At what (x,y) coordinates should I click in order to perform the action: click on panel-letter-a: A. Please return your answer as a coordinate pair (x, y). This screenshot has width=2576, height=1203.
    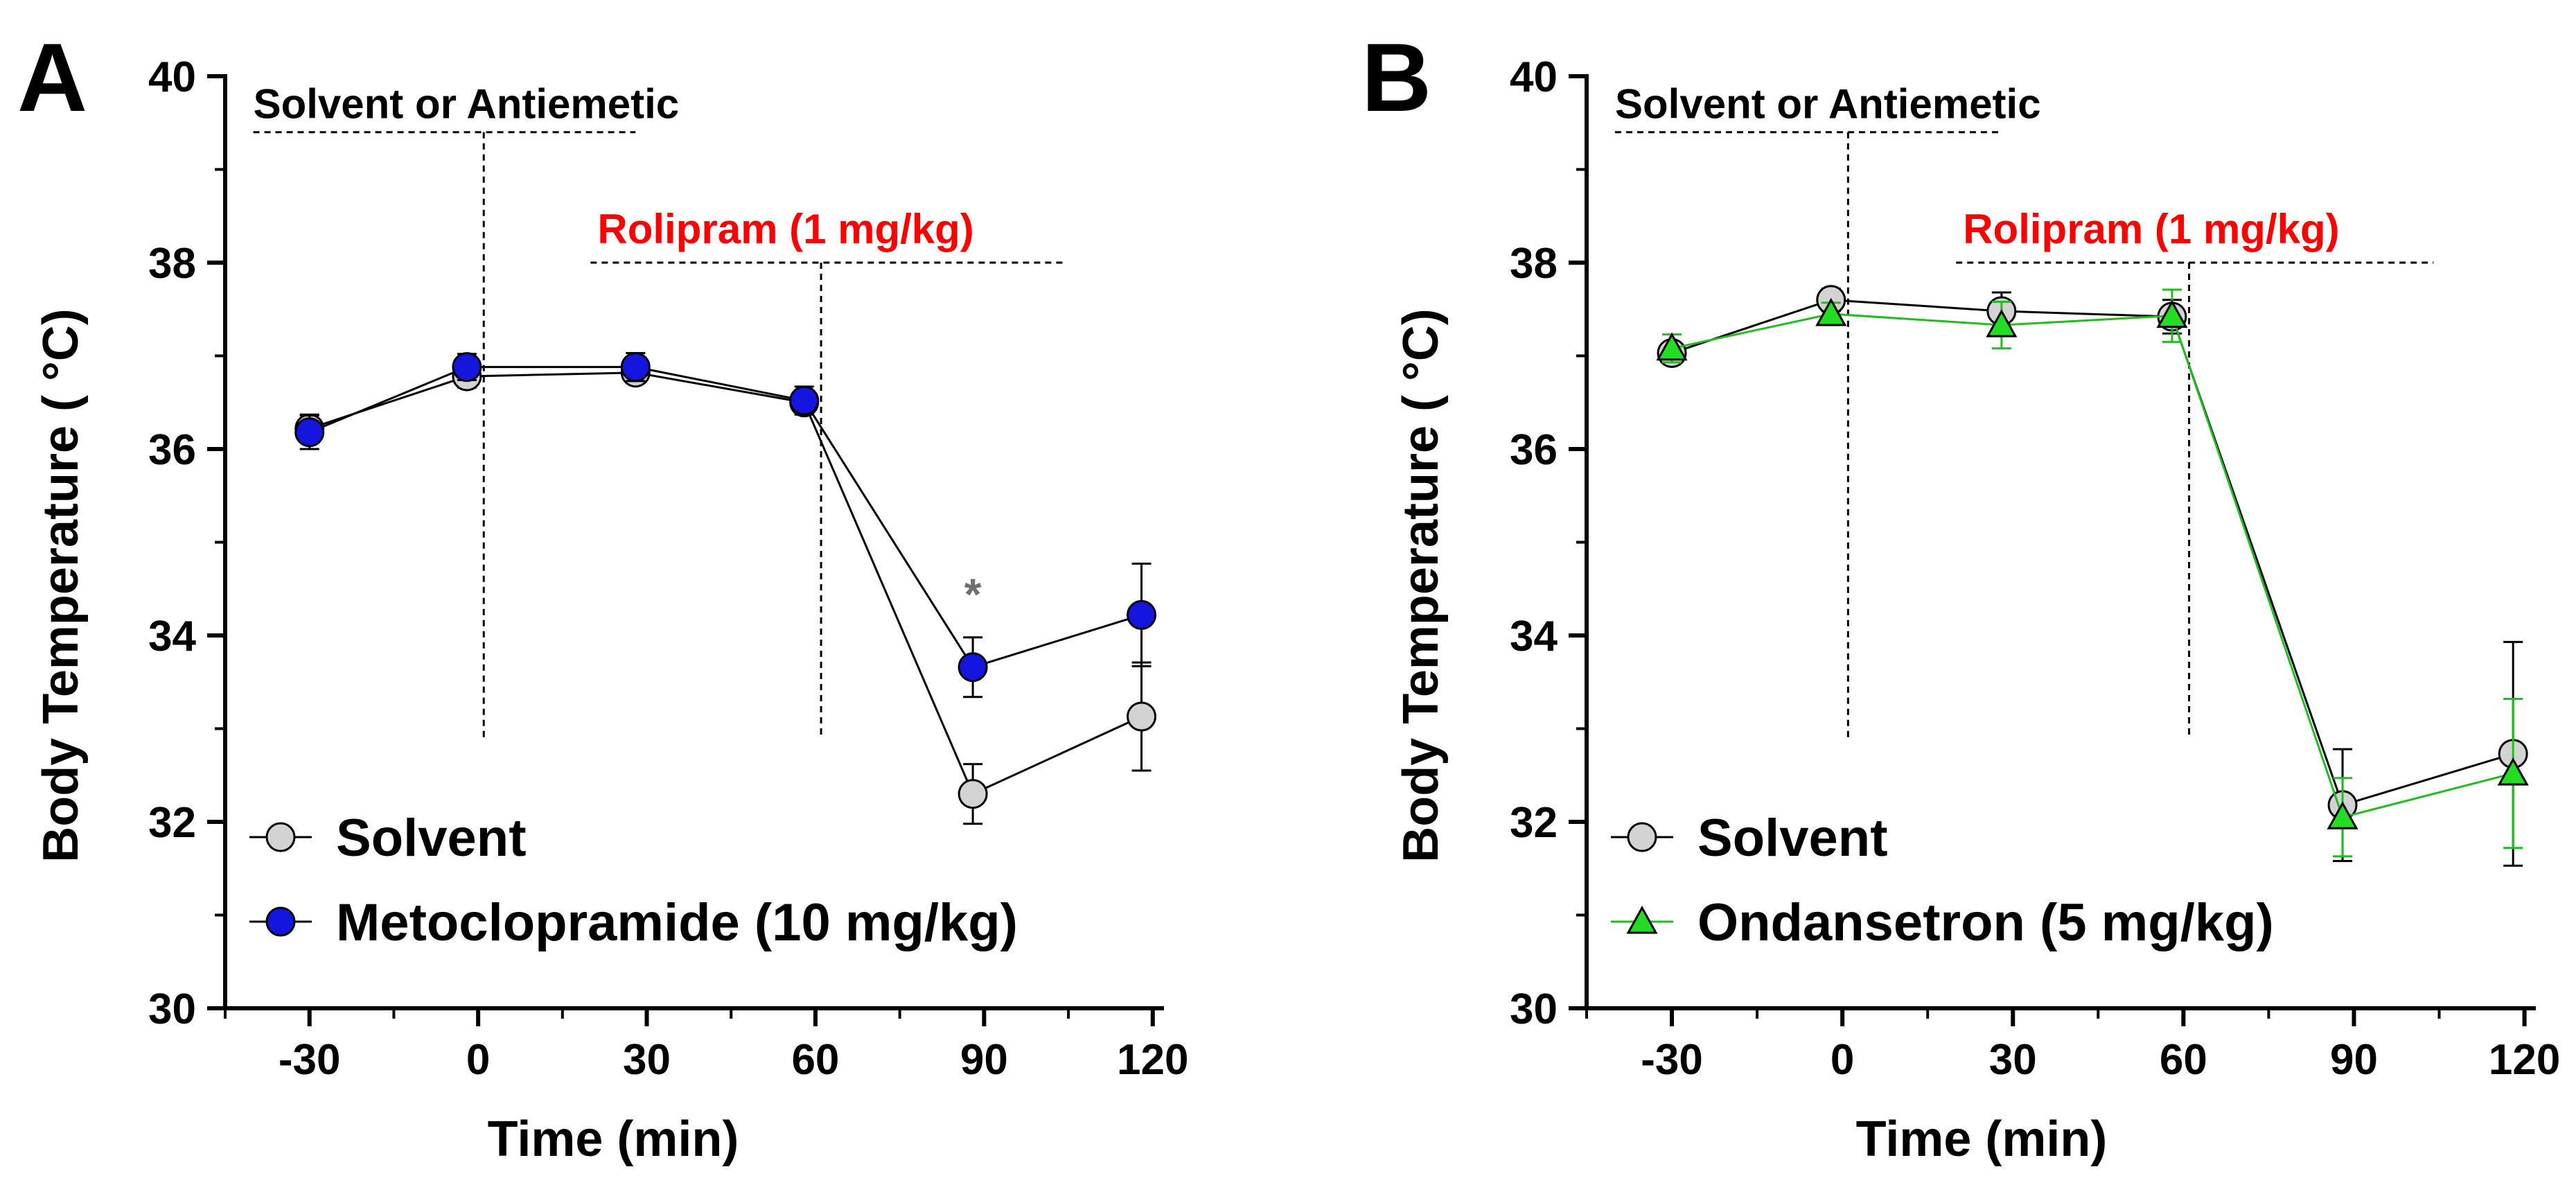
    Looking at the image, I should click on (52, 77).